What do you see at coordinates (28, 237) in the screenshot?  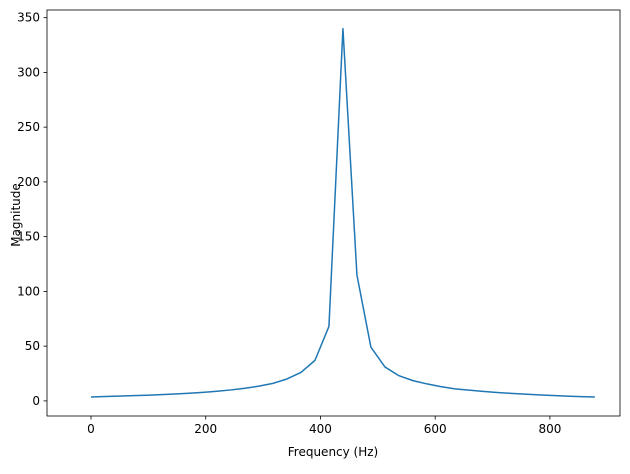 I see `y-tick-label: 150` at bounding box center [28, 237].